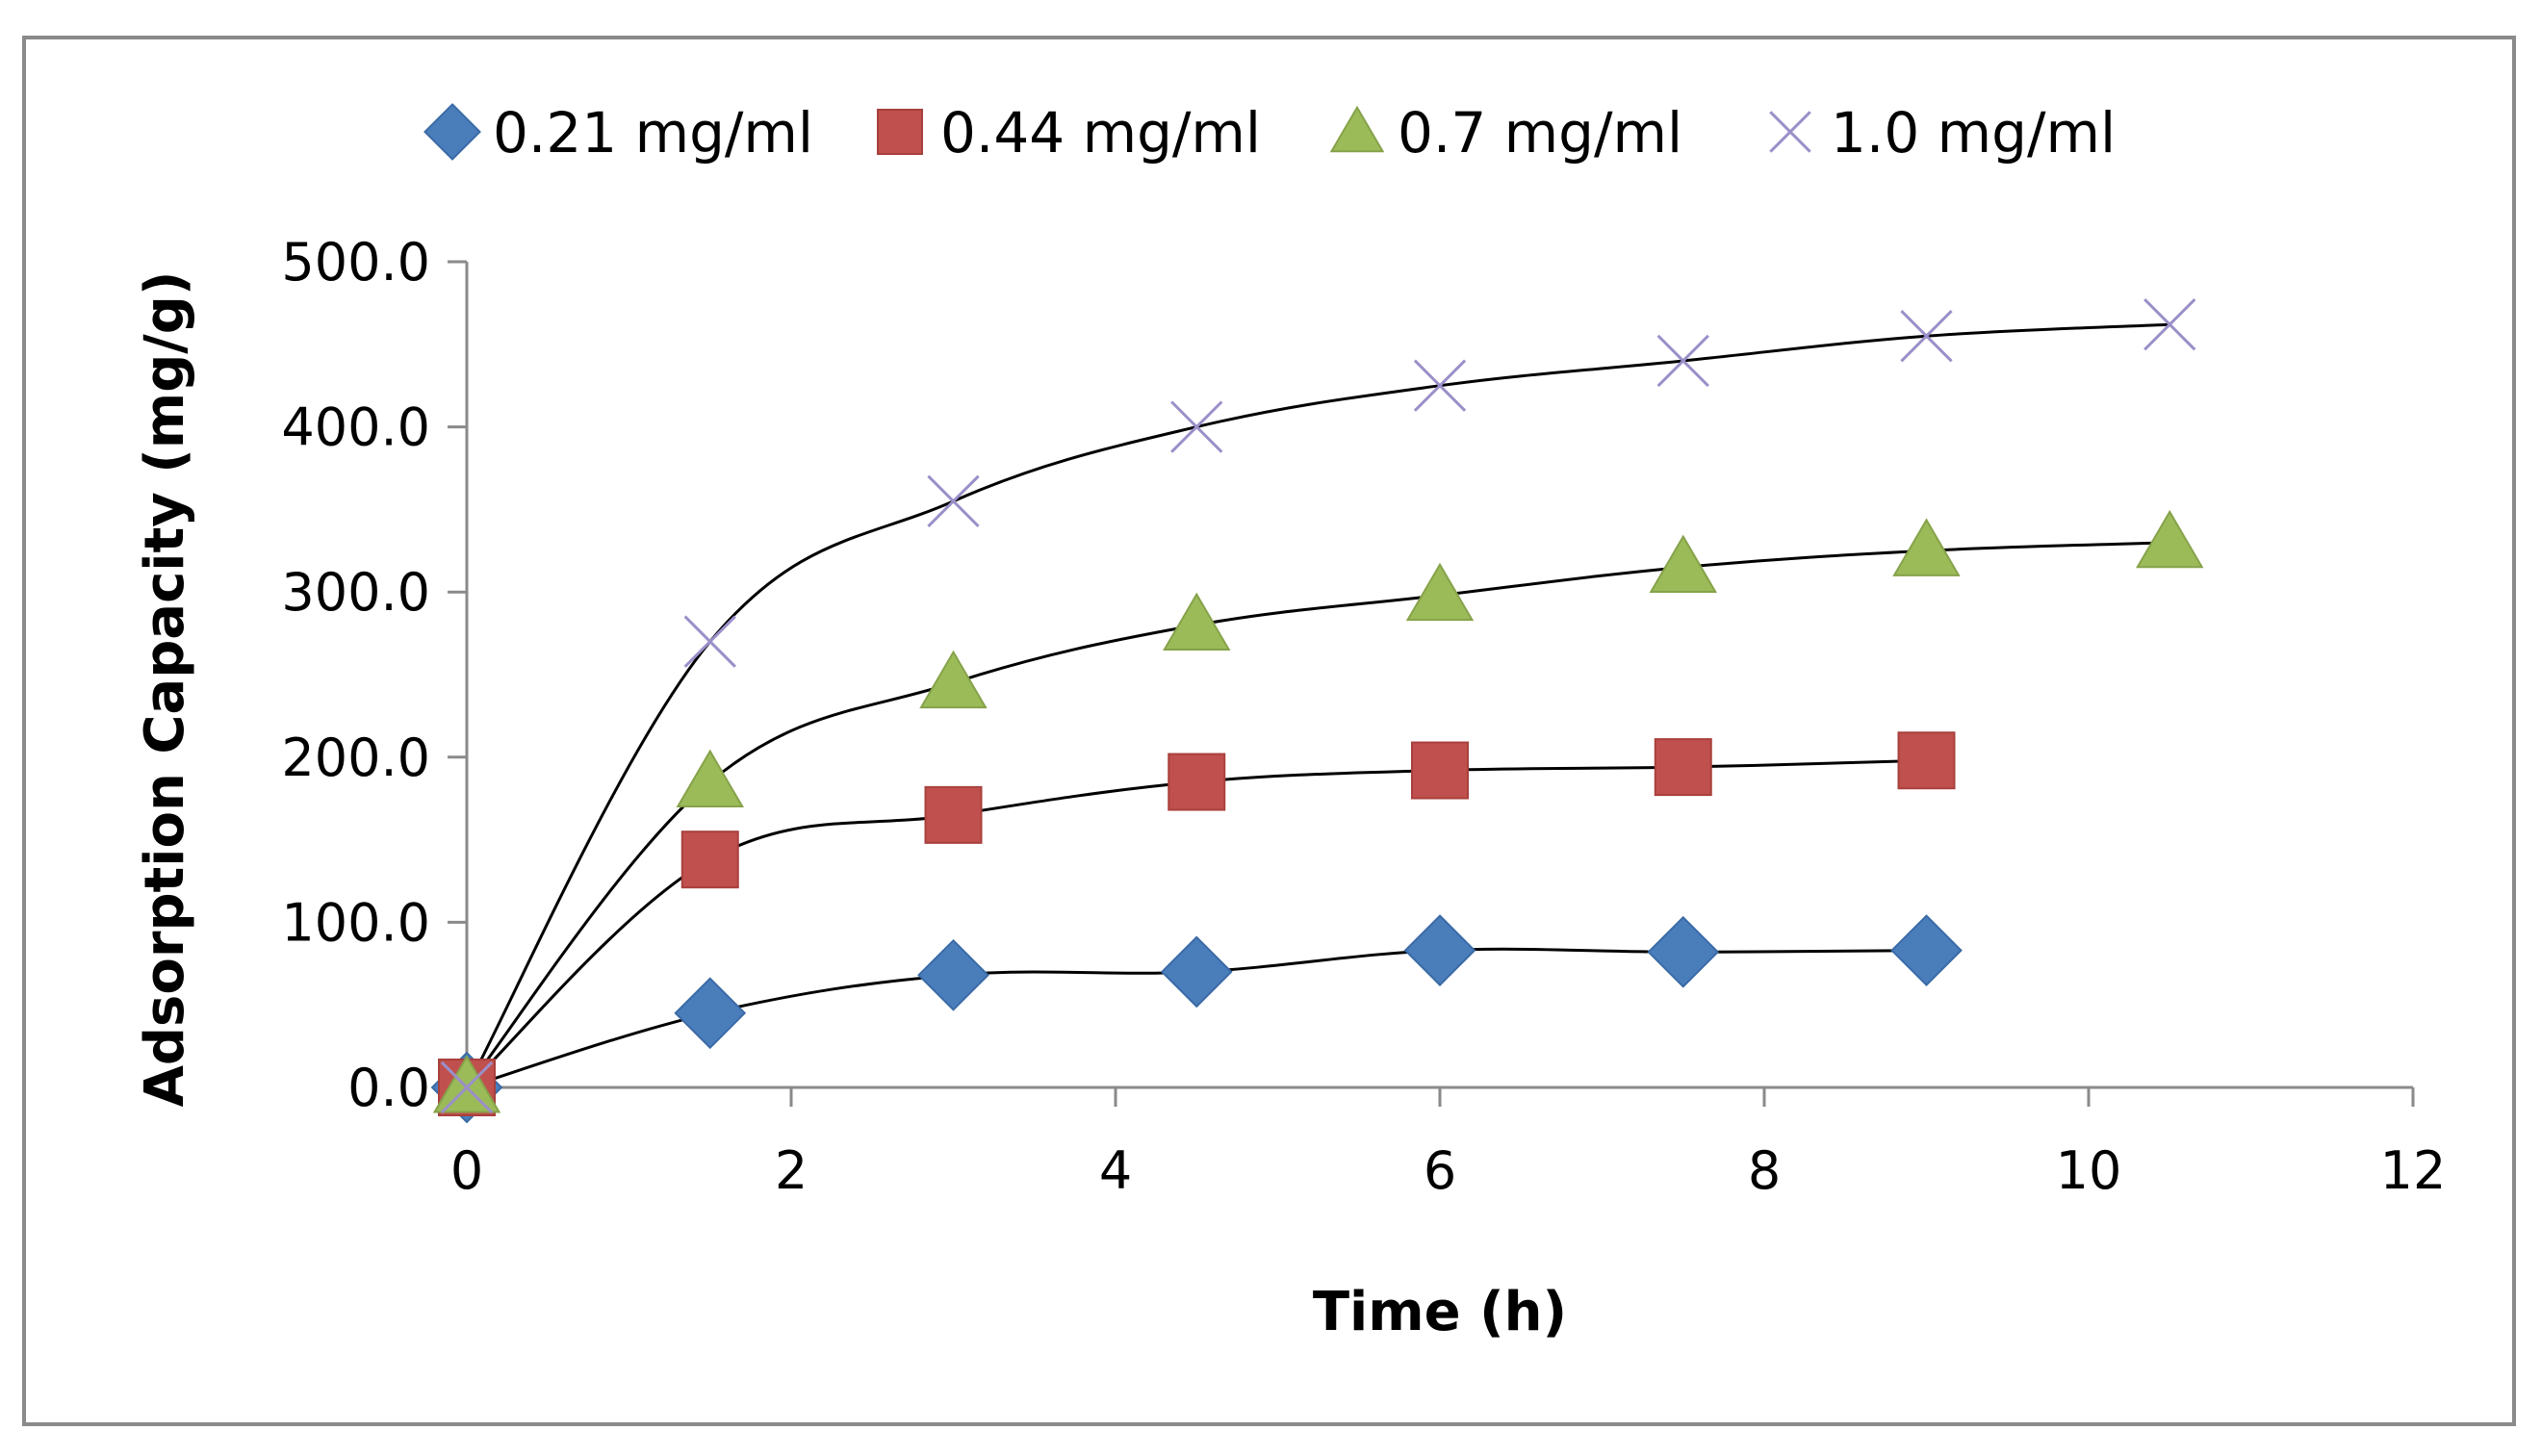  What do you see at coordinates (388, 1088) in the screenshot?
I see `y-tick-label: 0.0` at bounding box center [388, 1088].